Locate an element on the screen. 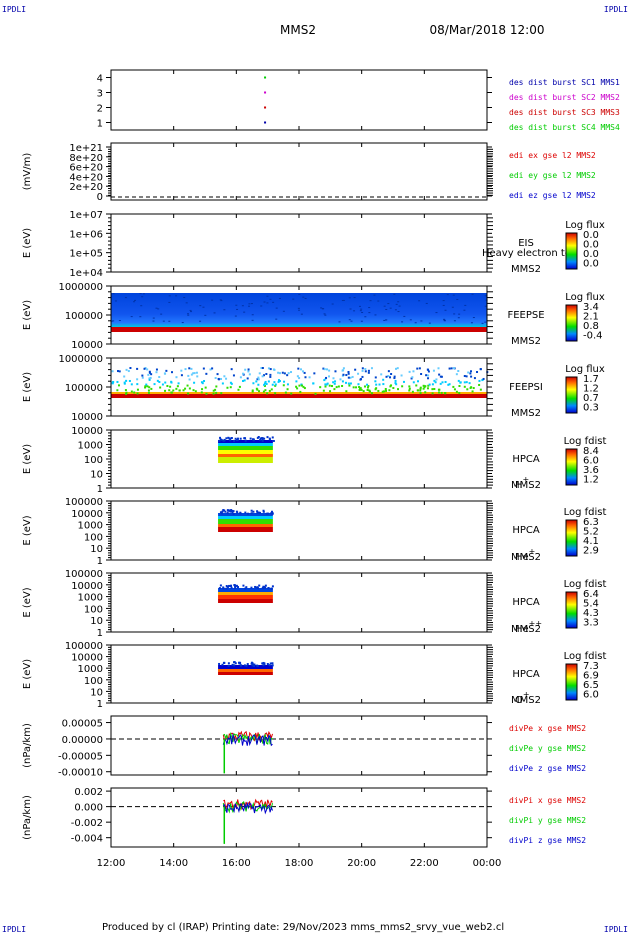 This screenshot has width=630, height=934. y-tick-label: 1000000 is located at coordinates (80, 359).